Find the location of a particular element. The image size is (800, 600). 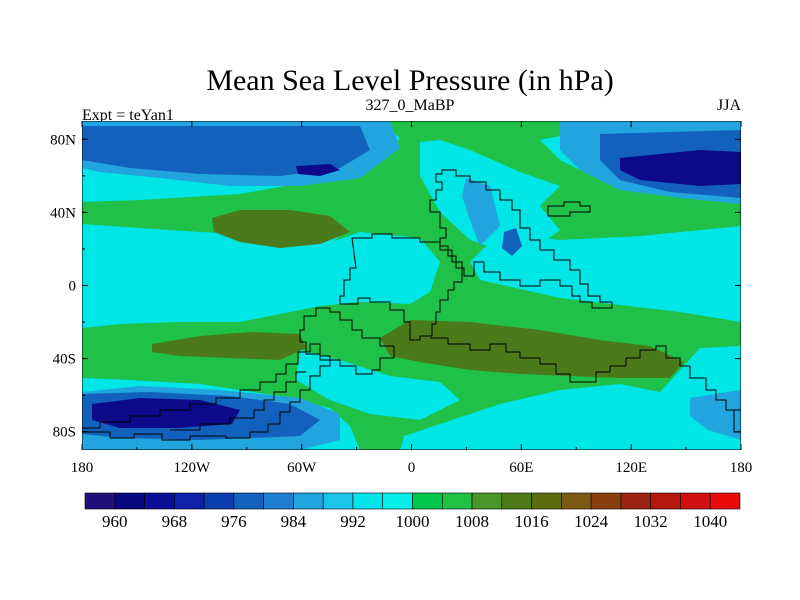

x-tick-label: 120E is located at coordinates (631, 468).